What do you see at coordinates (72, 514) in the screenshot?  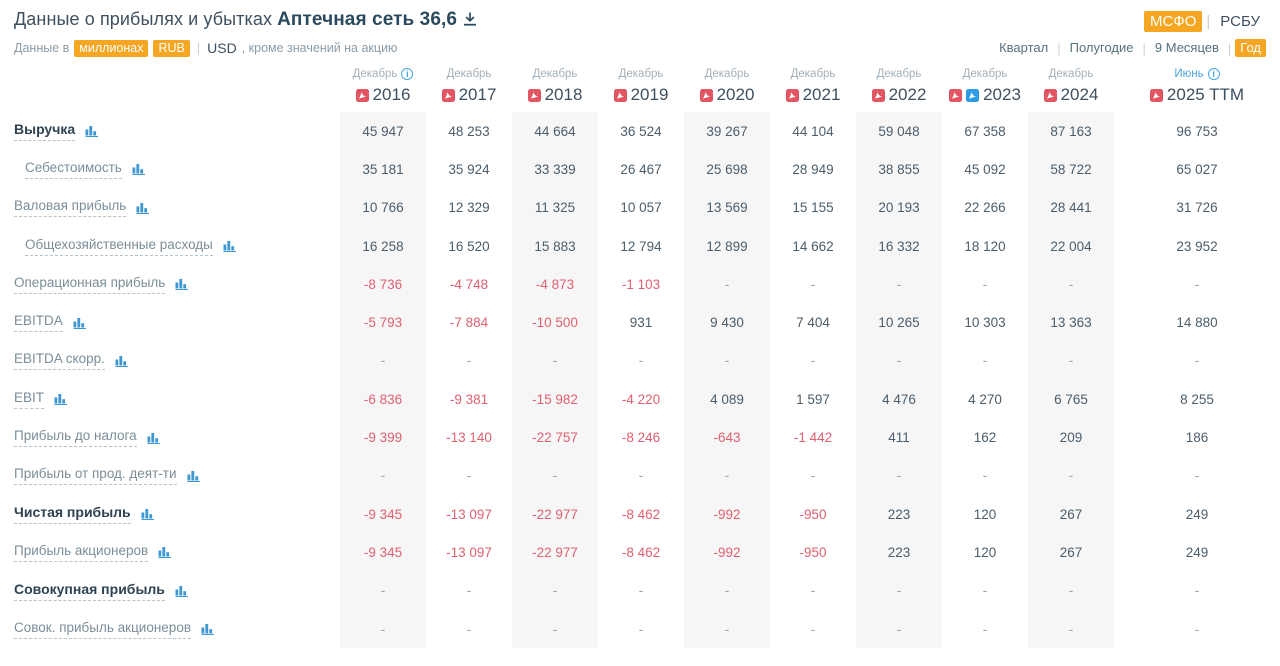 I see `row-label: Чистая прибыль` at bounding box center [72, 514].